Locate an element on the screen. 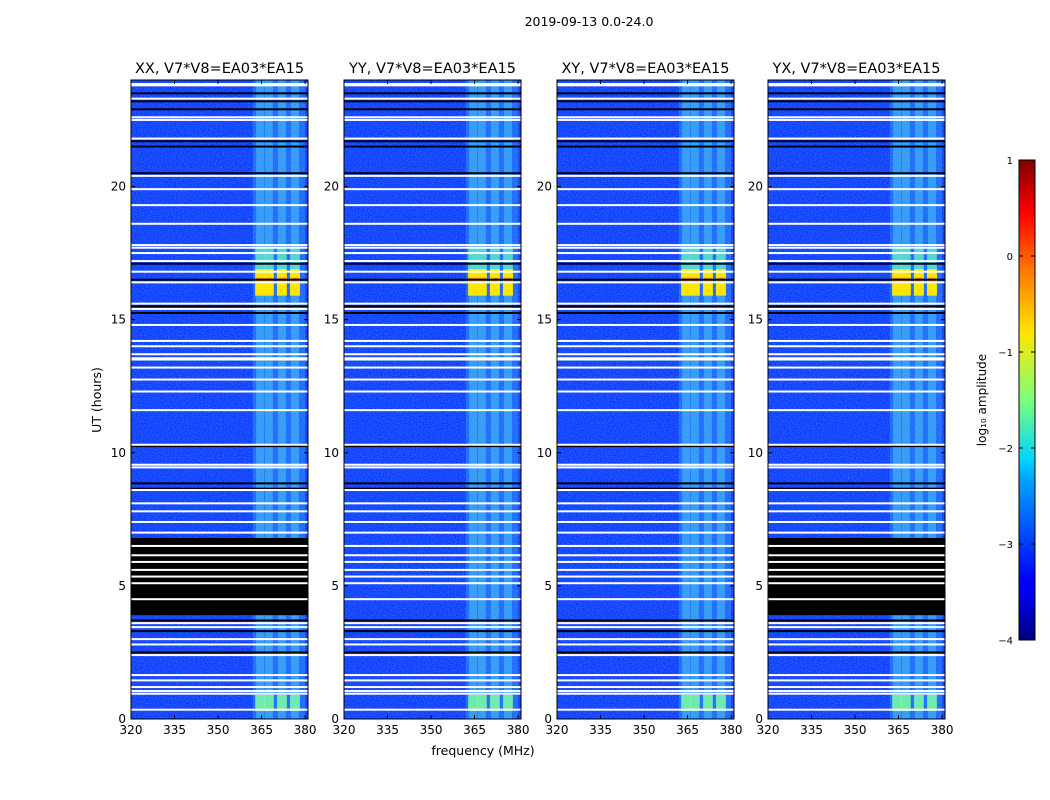 This screenshot has width=1050, height=800. x-tick-label: 320 is located at coordinates (557, 730).